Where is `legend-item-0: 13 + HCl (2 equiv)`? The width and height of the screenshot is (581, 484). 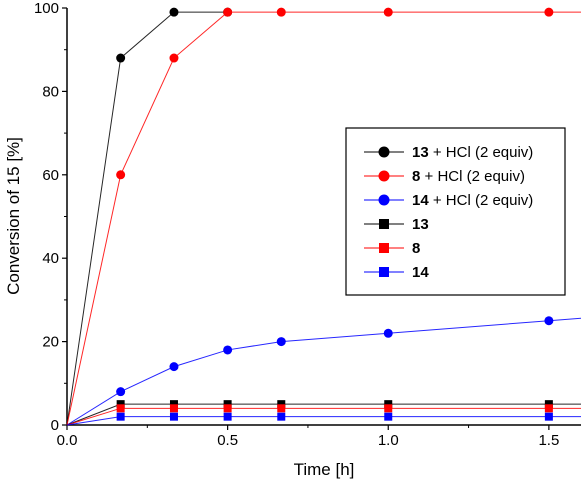 legend-item-0: 13 + HCl (2 equiv) is located at coordinates (448, 152).